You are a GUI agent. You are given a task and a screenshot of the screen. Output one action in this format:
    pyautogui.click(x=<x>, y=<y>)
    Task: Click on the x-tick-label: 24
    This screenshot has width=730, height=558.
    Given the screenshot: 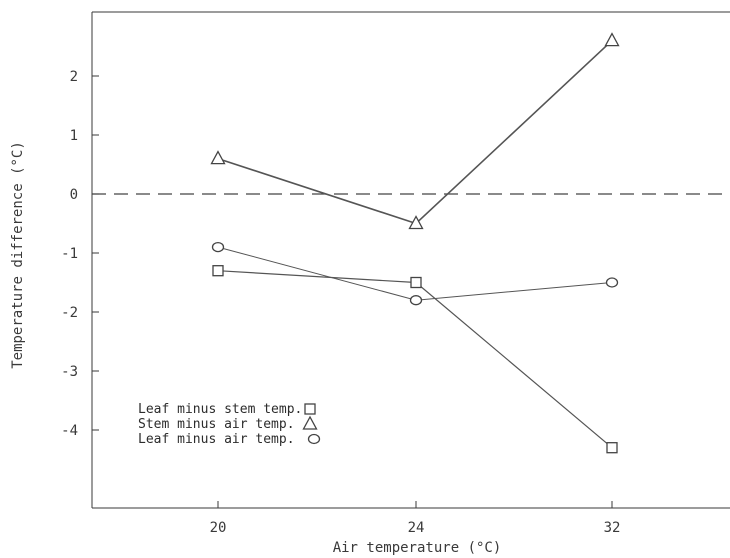 What is the action you would take?
    pyautogui.click(x=416, y=528)
    